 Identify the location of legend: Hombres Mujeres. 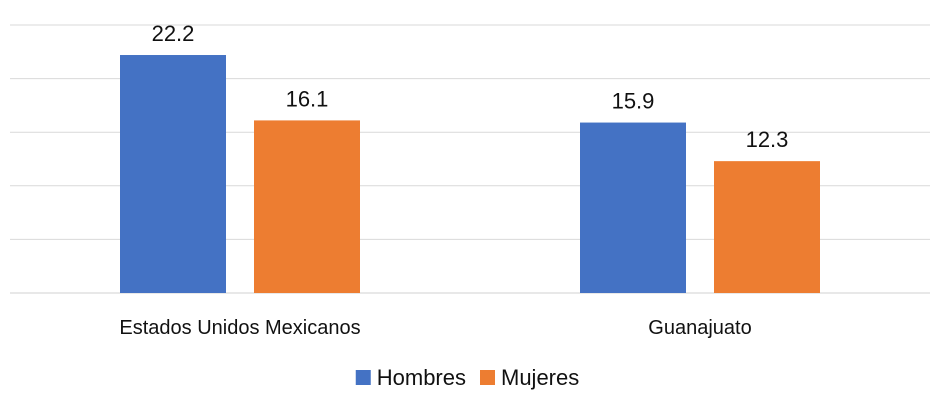
(467, 377).